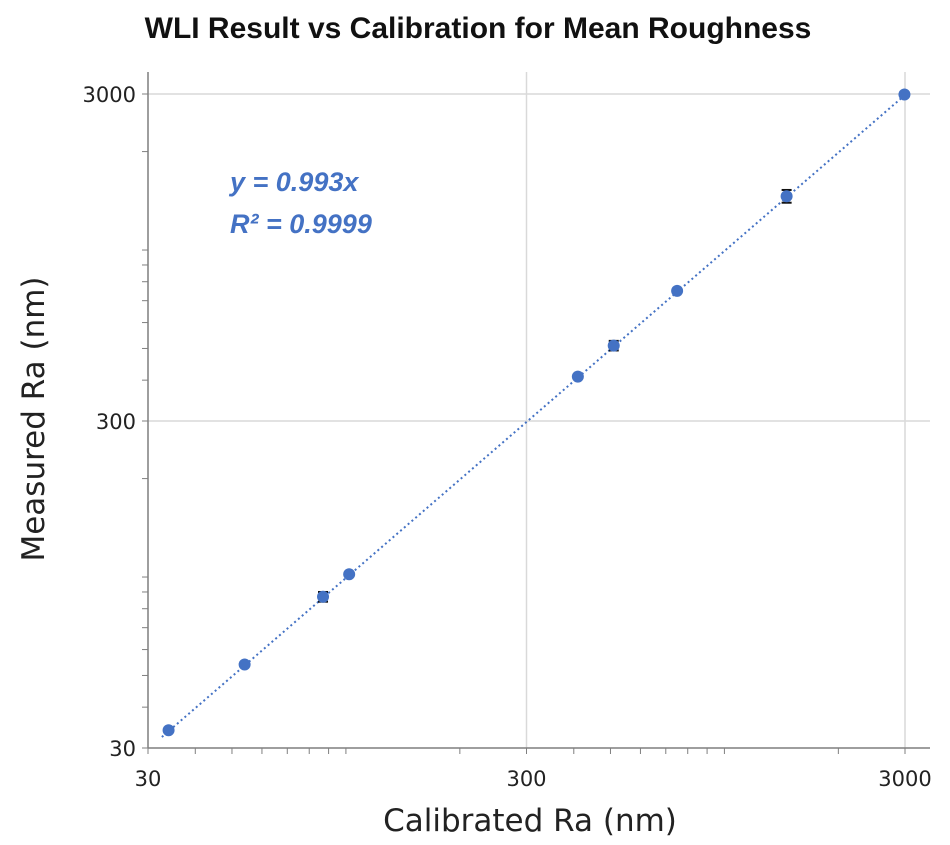 The width and height of the screenshot is (950, 845). Describe the element at coordinates (34, 418) in the screenshot. I see `y-axis-title: Measured Ra (nm)` at that location.